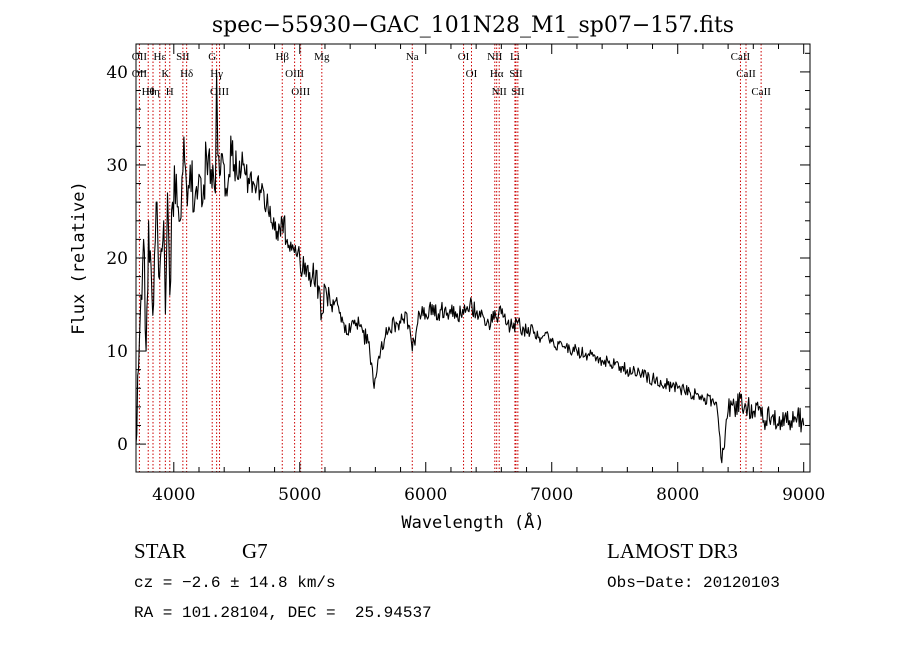  What do you see at coordinates (122, 445) in the screenshot?
I see `y-tick-label: 0` at bounding box center [122, 445].